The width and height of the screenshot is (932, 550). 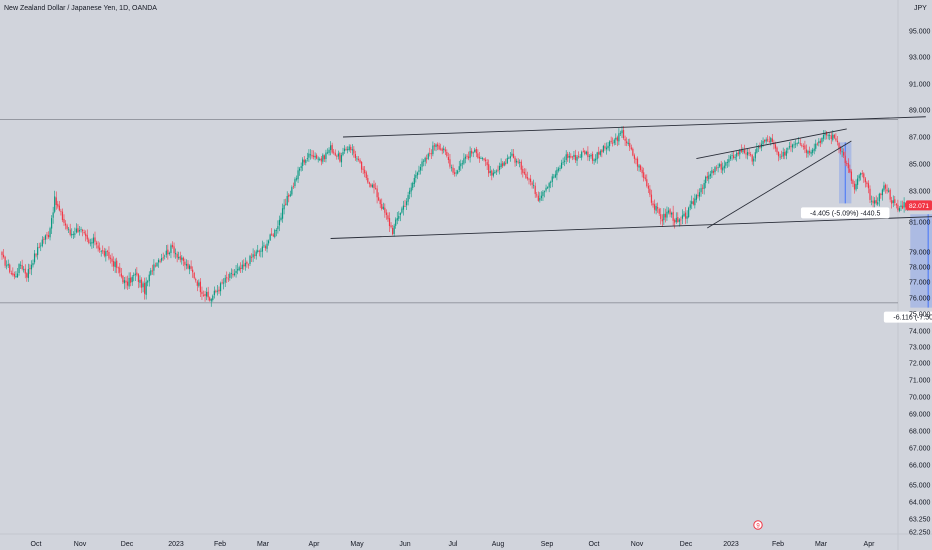 I want to click on currency-label: JPY, so click(x=920, y=8).